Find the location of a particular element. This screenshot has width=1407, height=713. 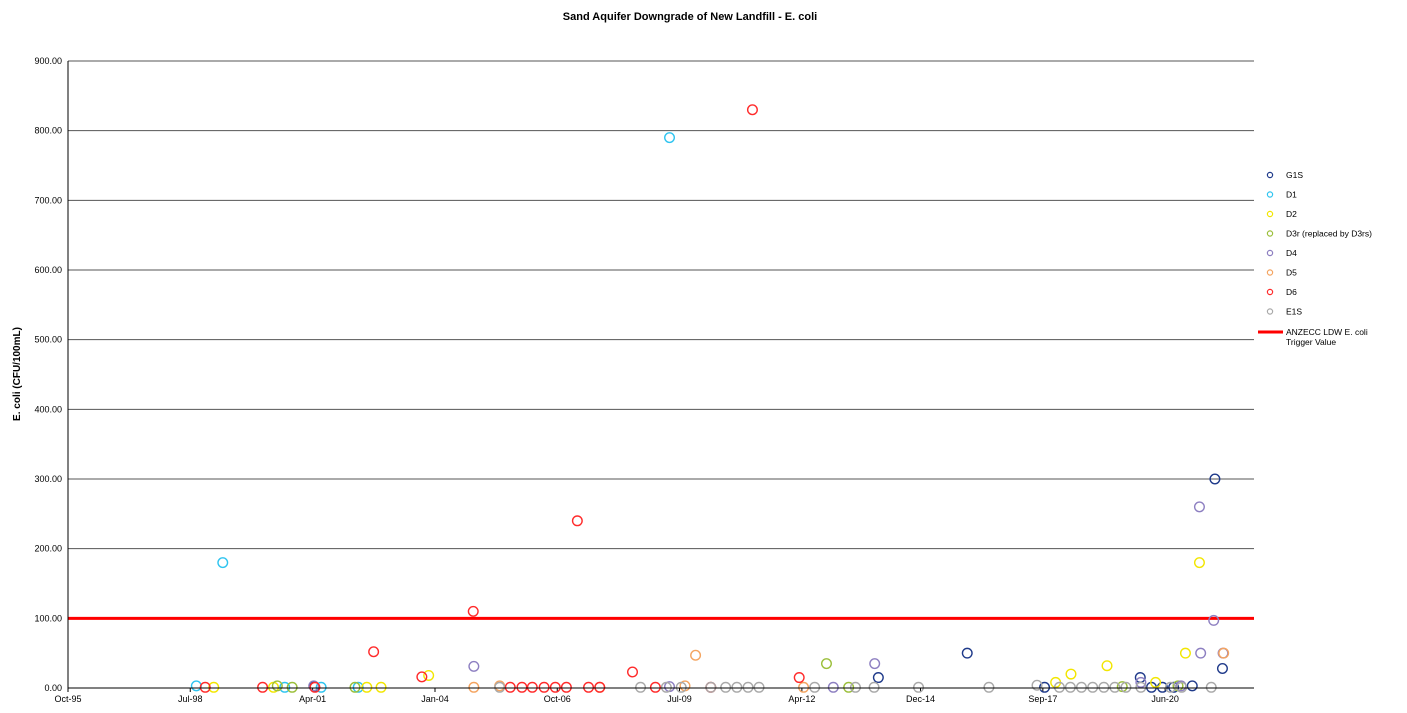

series-d3r is located at coordinates (727, 675).